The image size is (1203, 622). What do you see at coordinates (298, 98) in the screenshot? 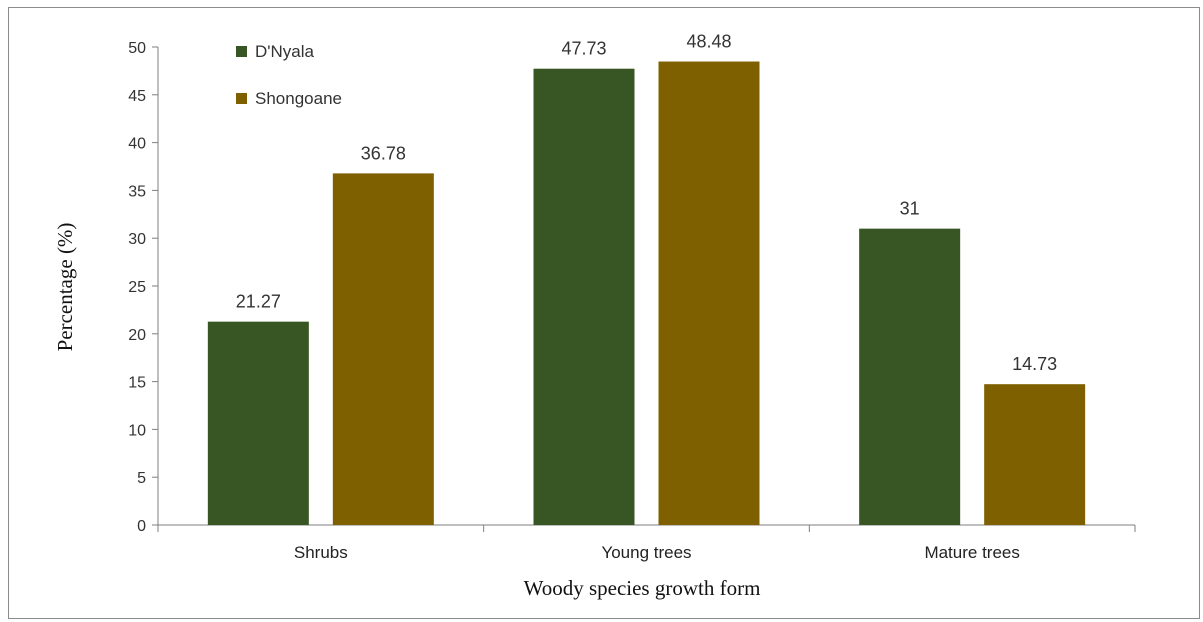
I see `legend-label-shongoane: Shongoane` at bounding box center [298, 98].